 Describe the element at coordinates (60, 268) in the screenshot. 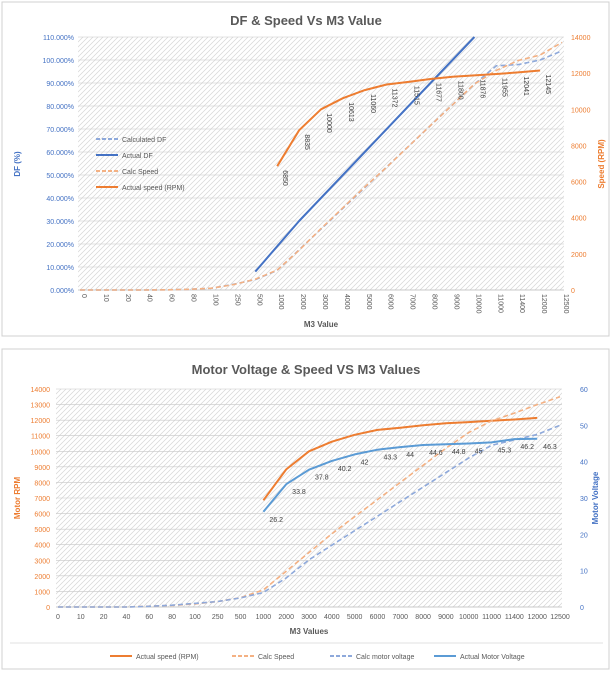

I see `y-tick-label: 10.000%` at that location.